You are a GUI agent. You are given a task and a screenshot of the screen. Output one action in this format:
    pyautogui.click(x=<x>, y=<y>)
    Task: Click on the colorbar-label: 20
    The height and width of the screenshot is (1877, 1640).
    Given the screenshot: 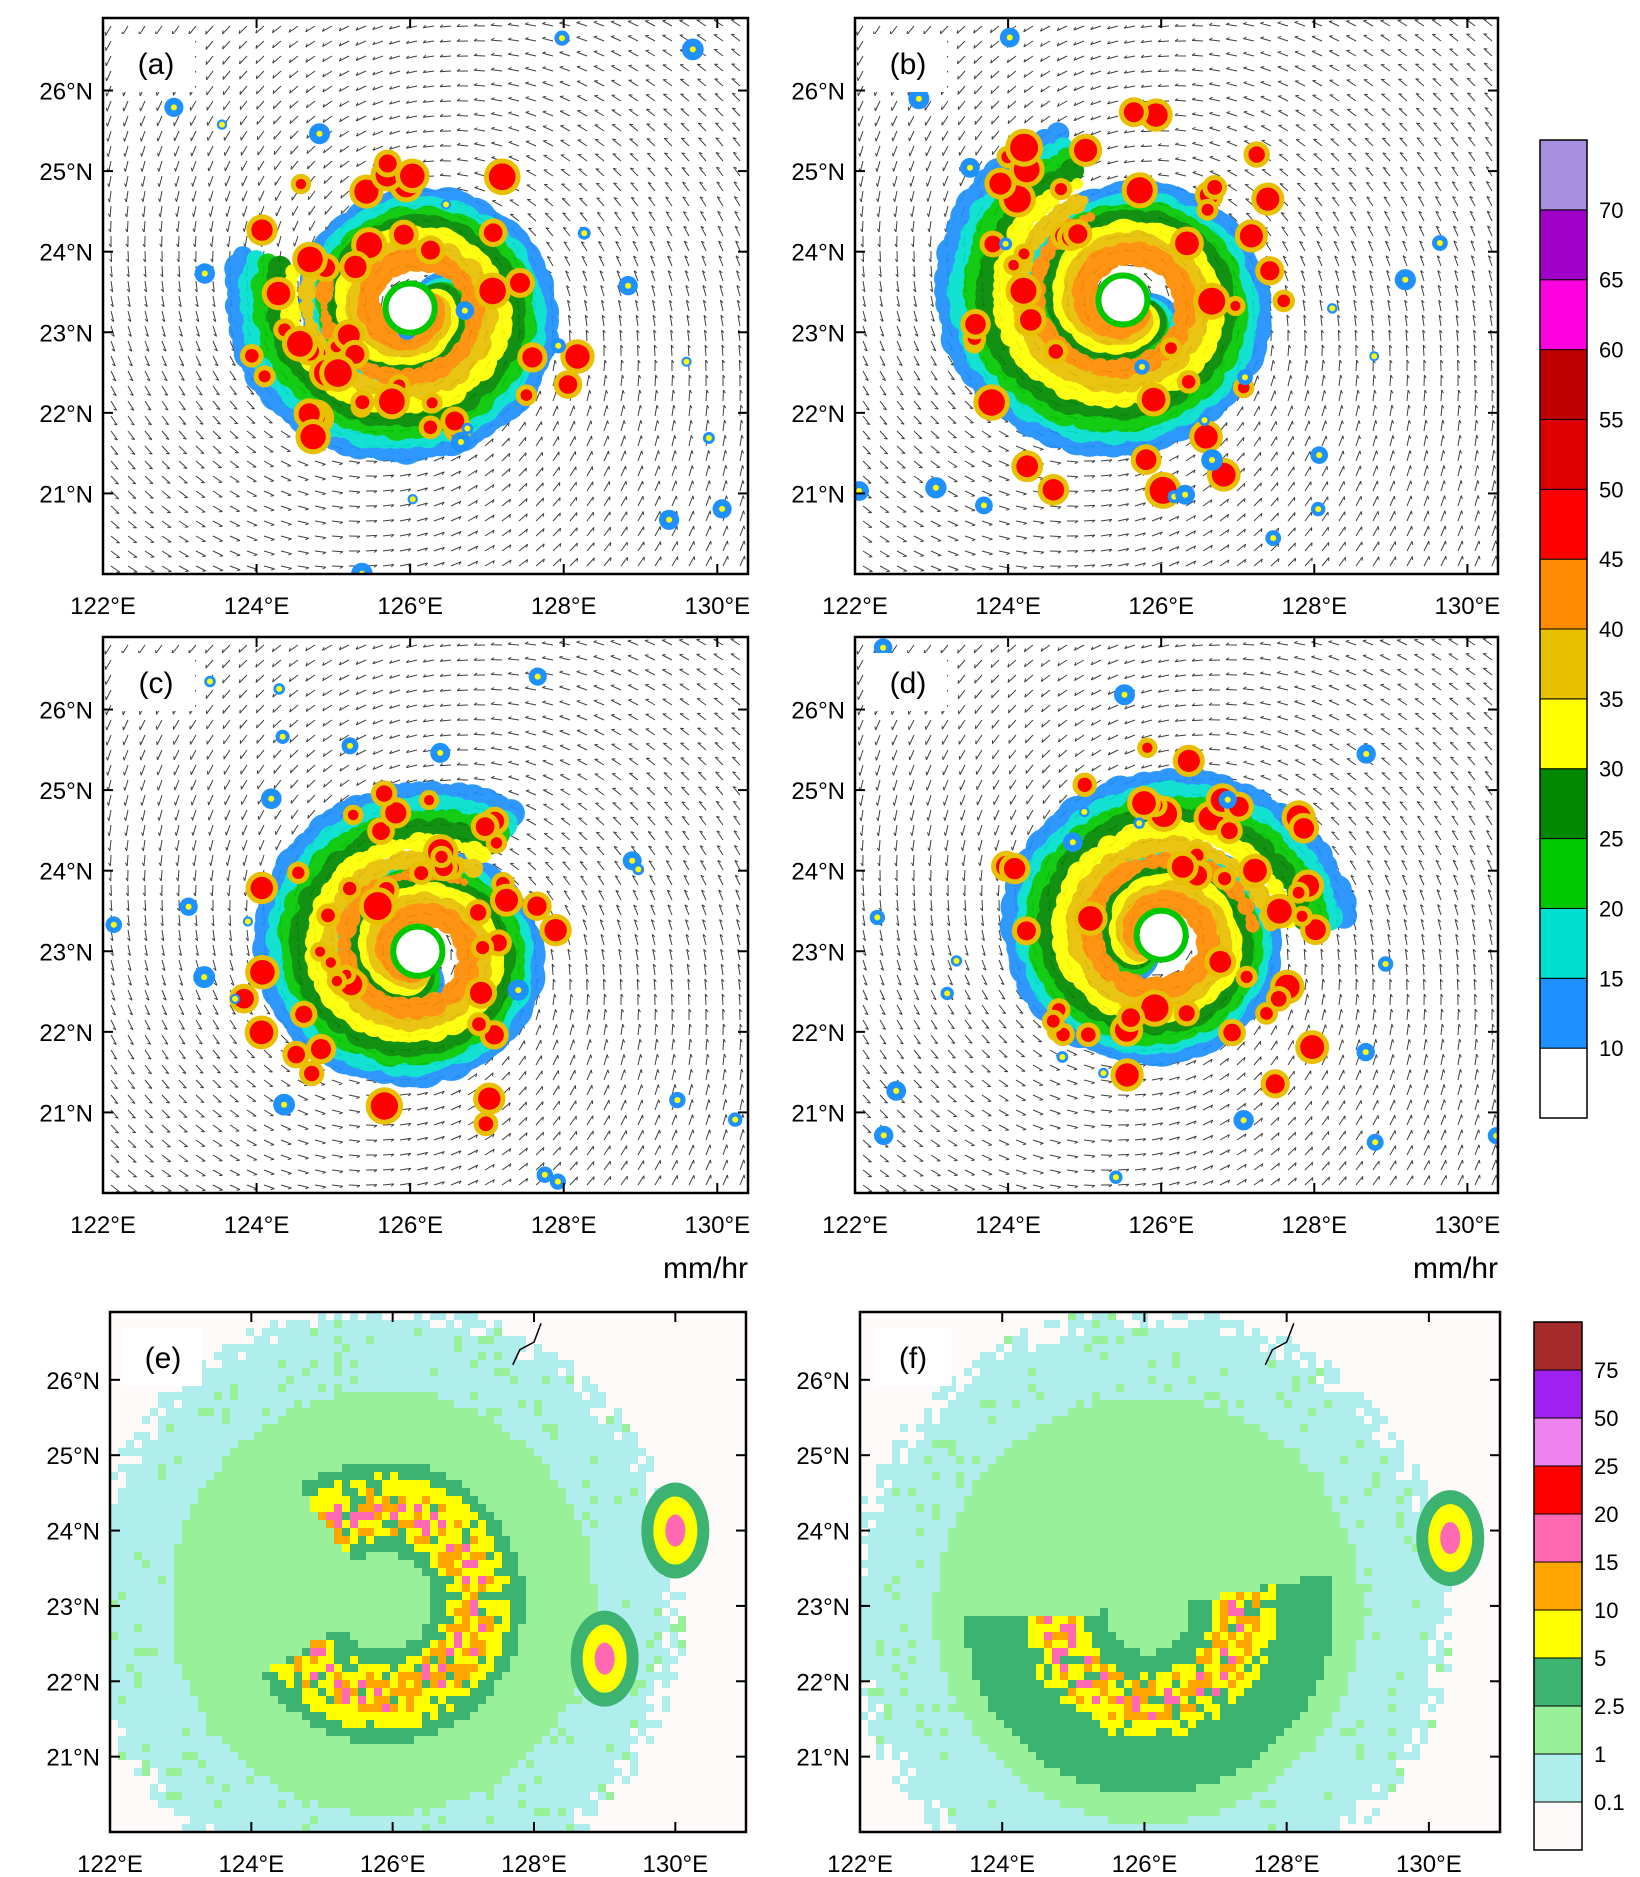 What is the action you would take?
    pyautogui.click(x=1611, y=908)
    